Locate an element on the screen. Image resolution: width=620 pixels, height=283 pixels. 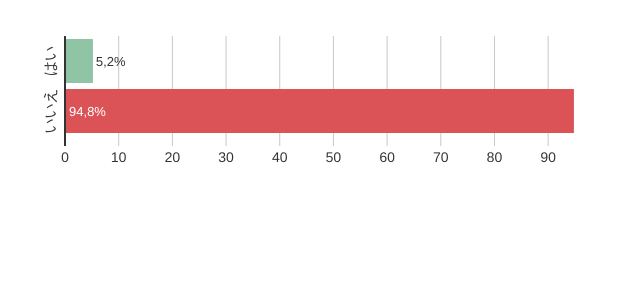
x-tick-label: 40 is located at coordinates (280, 157).